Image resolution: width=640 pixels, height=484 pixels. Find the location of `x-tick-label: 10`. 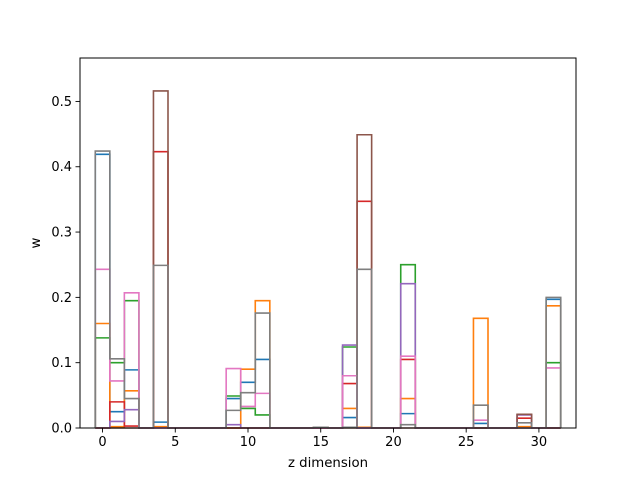

x-tick-label: 10 is located at coordinates (248, 442).